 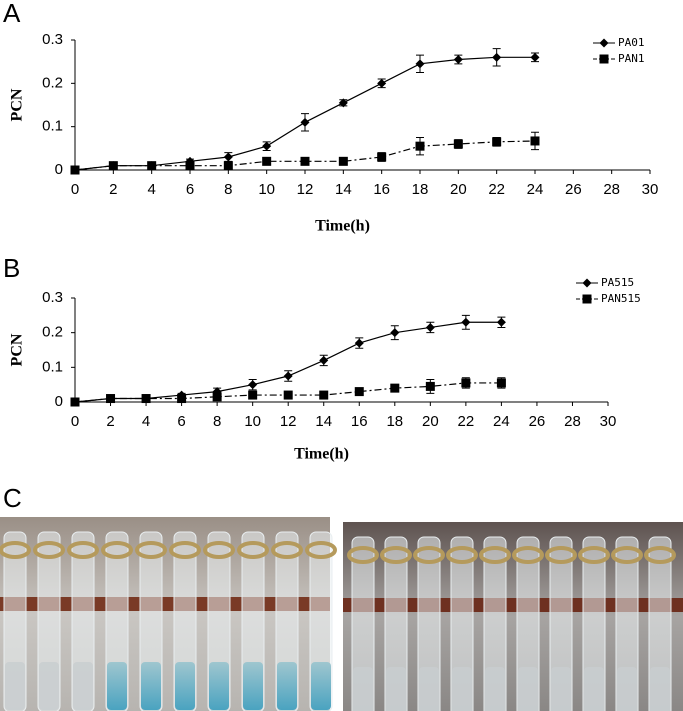 I want to click on panel-label: B, so click(x=11, y=268).